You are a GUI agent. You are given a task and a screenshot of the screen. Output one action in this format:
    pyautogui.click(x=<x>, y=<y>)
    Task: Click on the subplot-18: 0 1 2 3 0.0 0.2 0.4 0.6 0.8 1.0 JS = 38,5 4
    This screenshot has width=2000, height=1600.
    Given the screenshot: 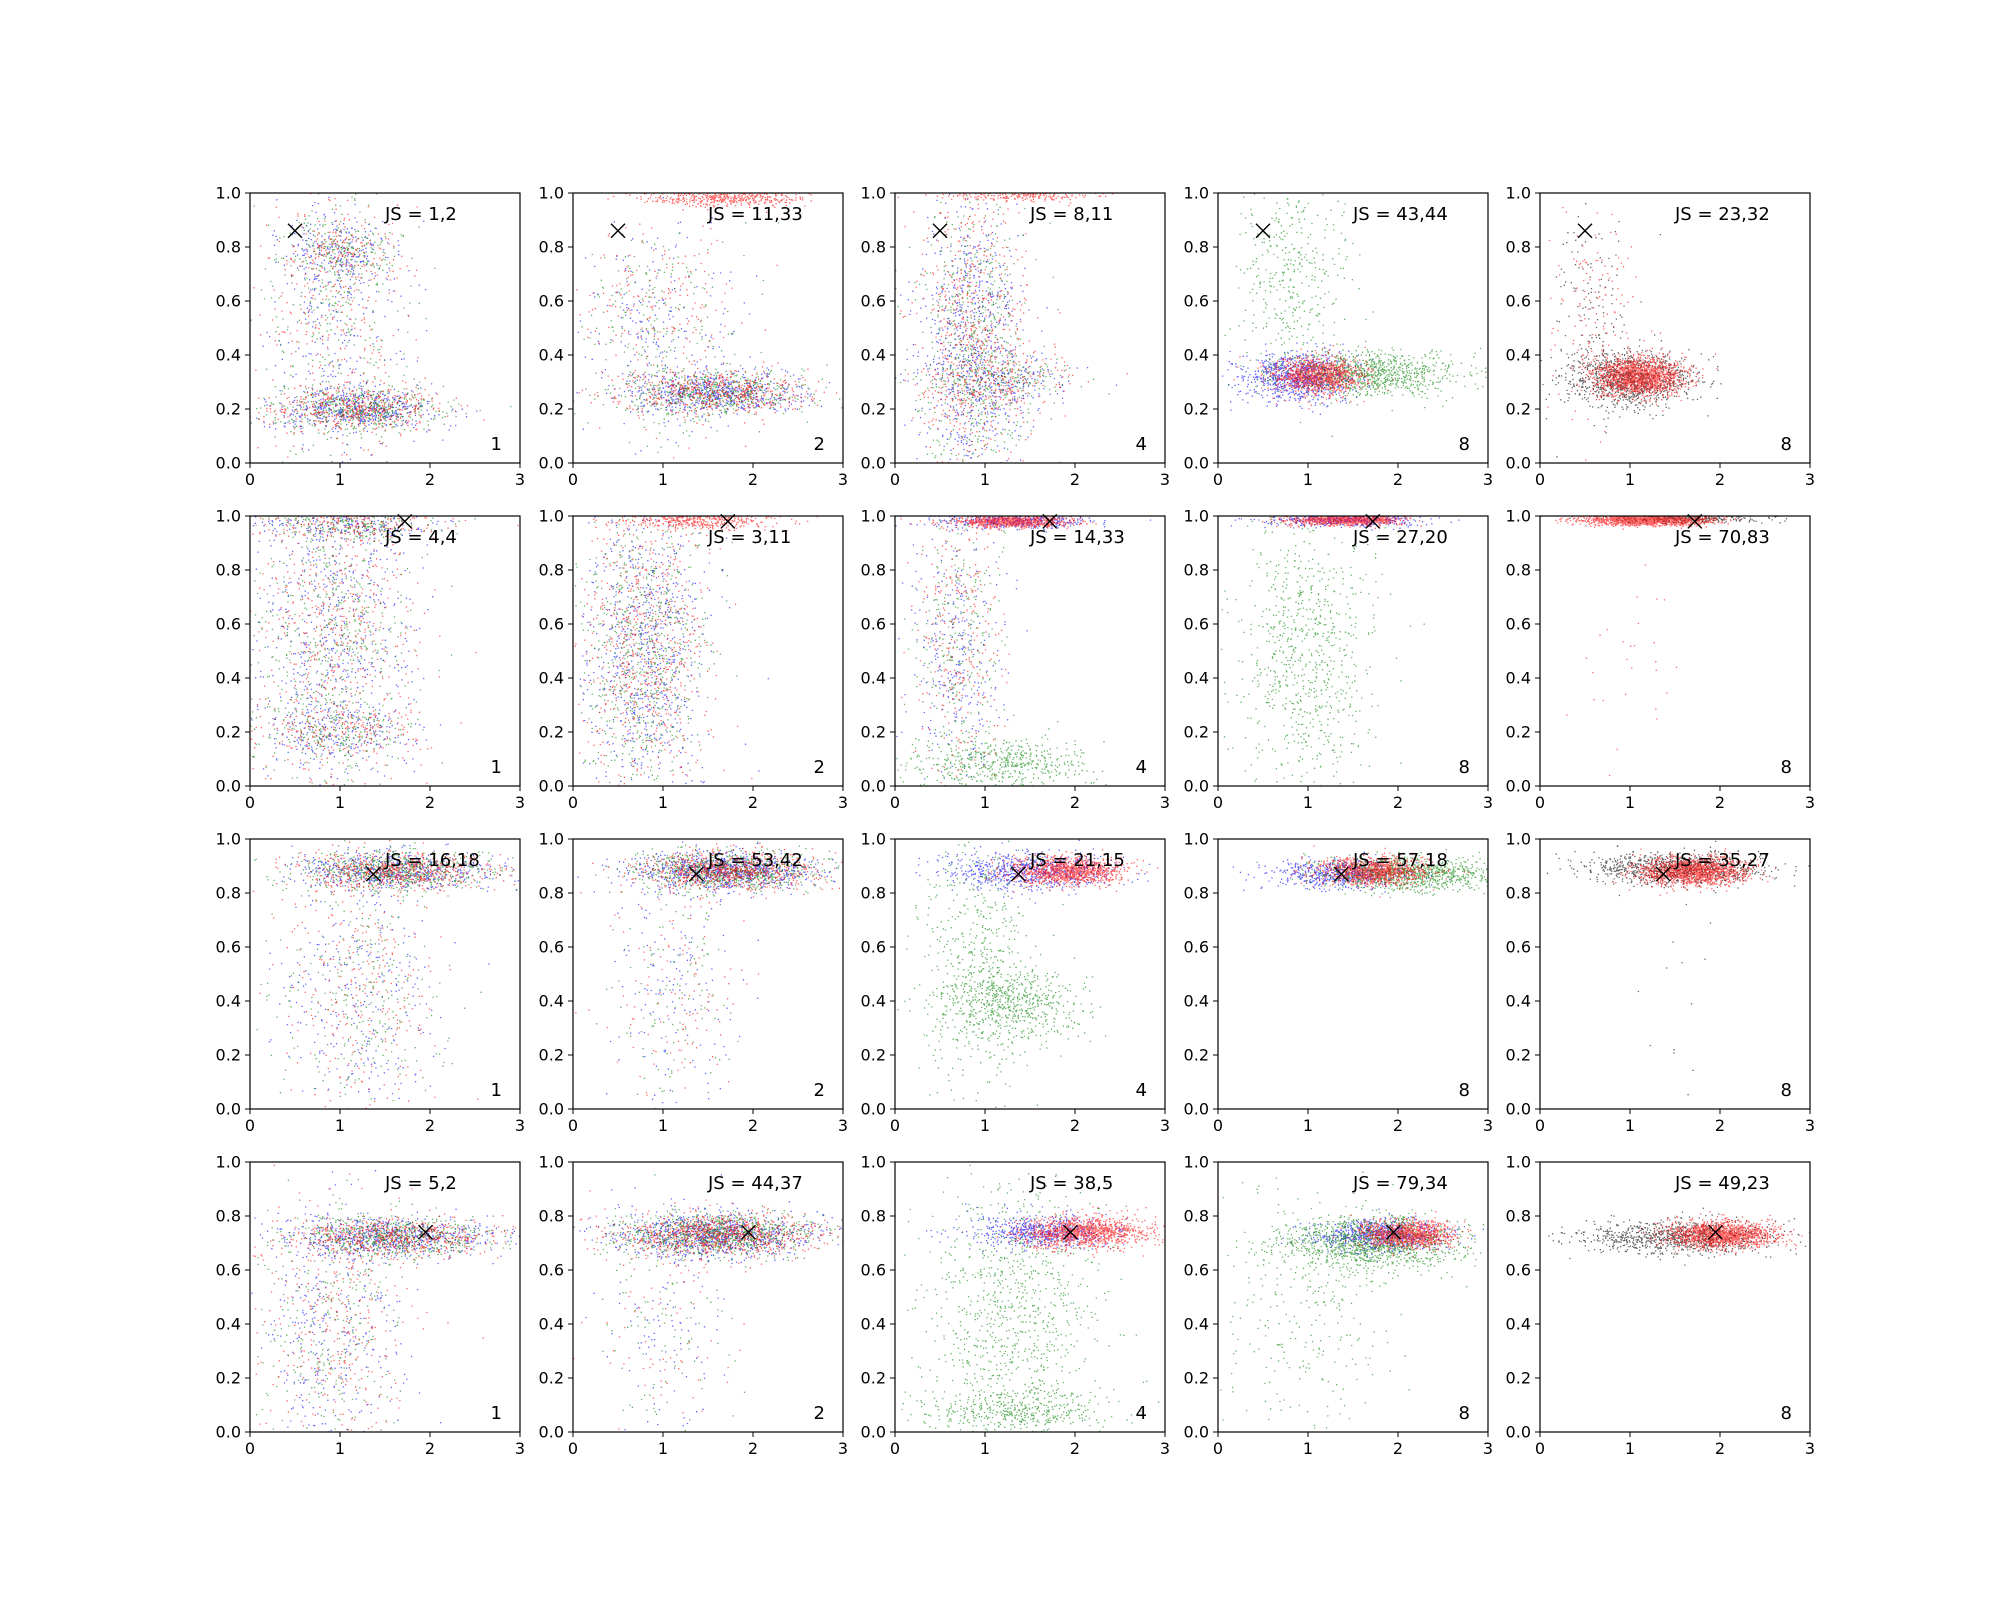 What is the action you would take?
    pyautogui.click(x=1016, y=1306)
    